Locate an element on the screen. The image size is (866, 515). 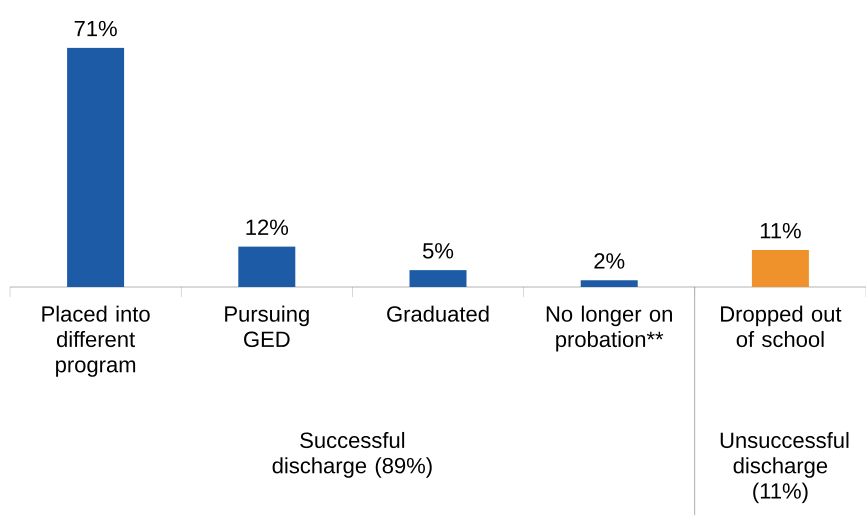
text: Successful discharge (89%) is located at coordinates (352, 455).